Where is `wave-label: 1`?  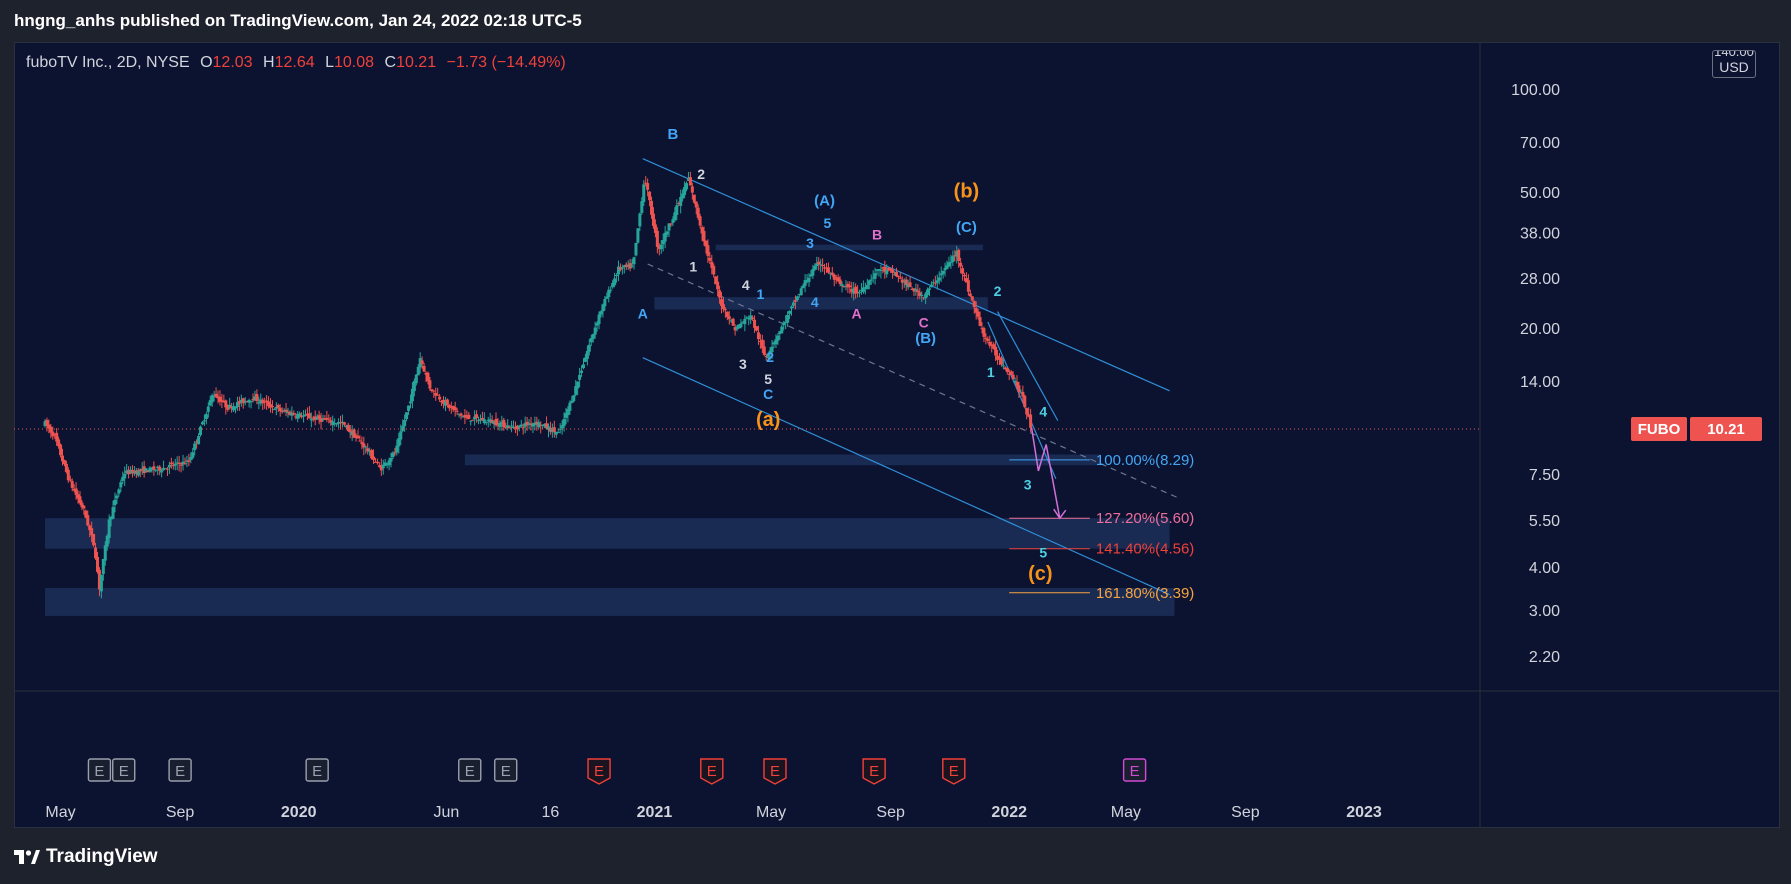
wave-label: 1 is located at coordinates (693, 266).